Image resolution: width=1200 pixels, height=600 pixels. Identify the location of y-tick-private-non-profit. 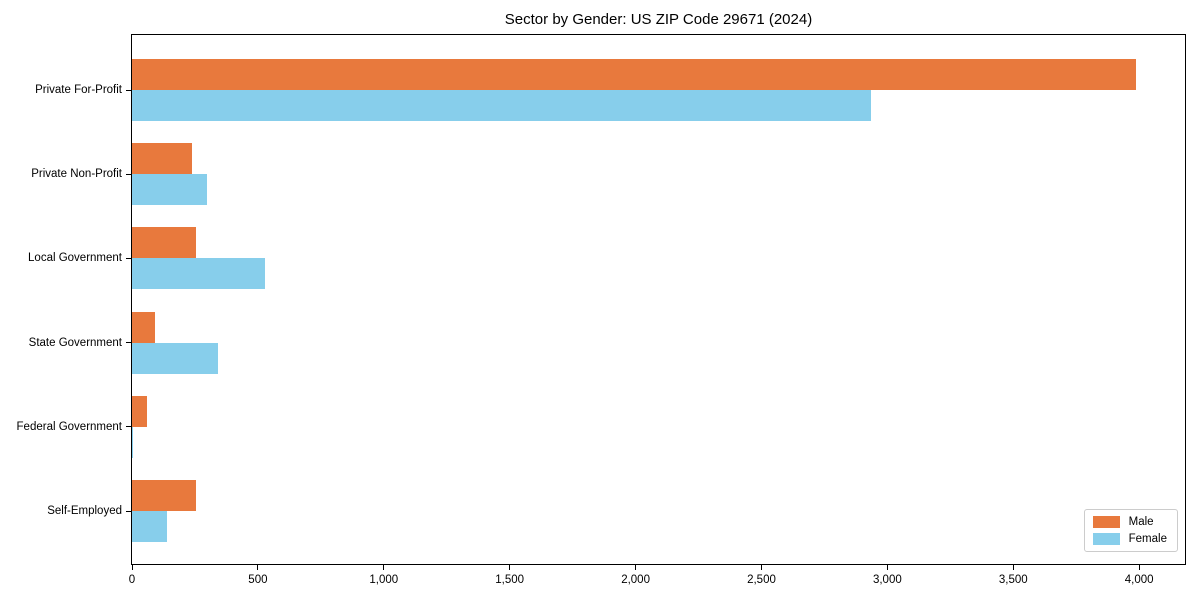
(128, 174).